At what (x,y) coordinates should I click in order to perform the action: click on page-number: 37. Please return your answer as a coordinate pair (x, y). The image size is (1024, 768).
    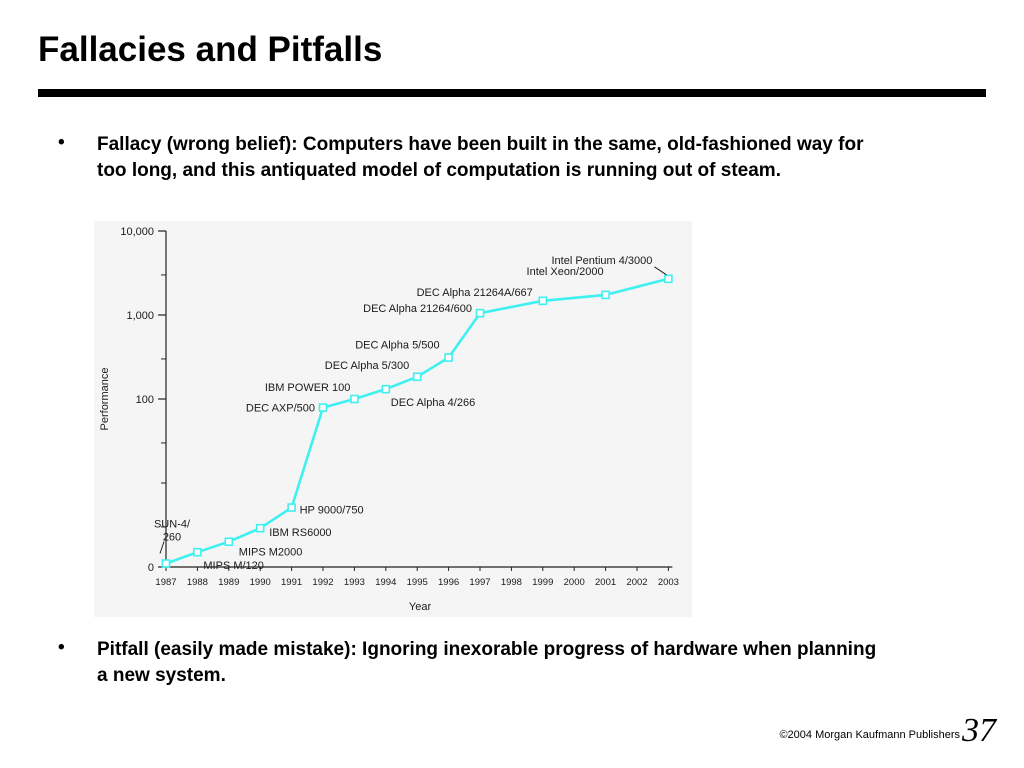
    Looking at the image, I should click on (979, 730).